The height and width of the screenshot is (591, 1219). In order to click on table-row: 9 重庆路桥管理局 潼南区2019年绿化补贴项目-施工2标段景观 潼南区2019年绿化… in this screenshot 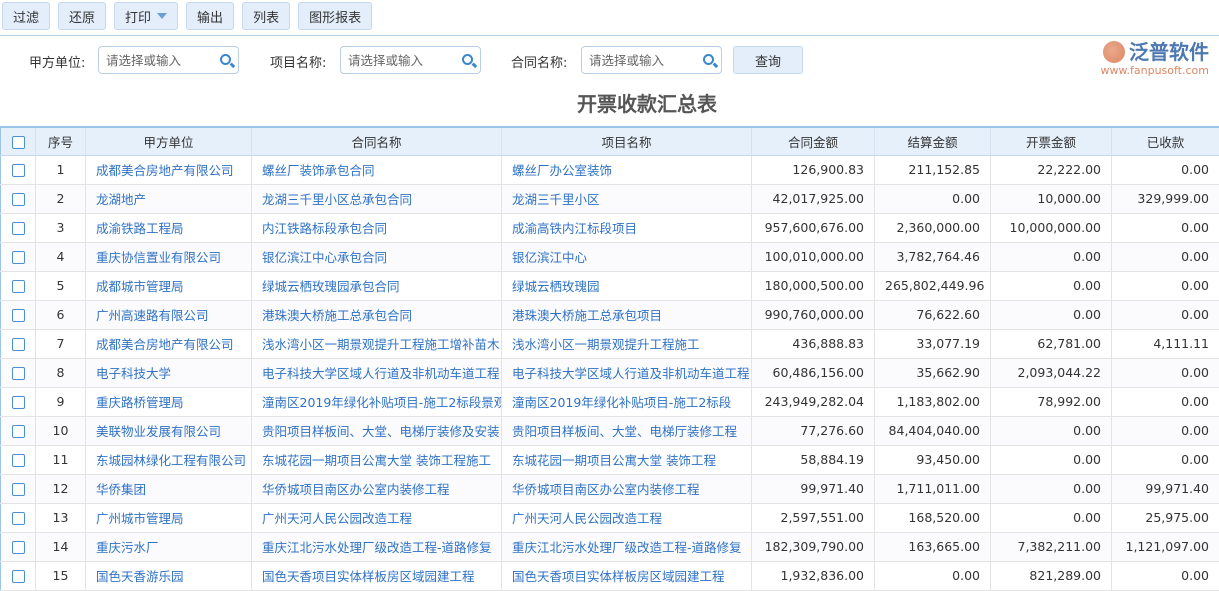, I will do `click(609, 402)`.